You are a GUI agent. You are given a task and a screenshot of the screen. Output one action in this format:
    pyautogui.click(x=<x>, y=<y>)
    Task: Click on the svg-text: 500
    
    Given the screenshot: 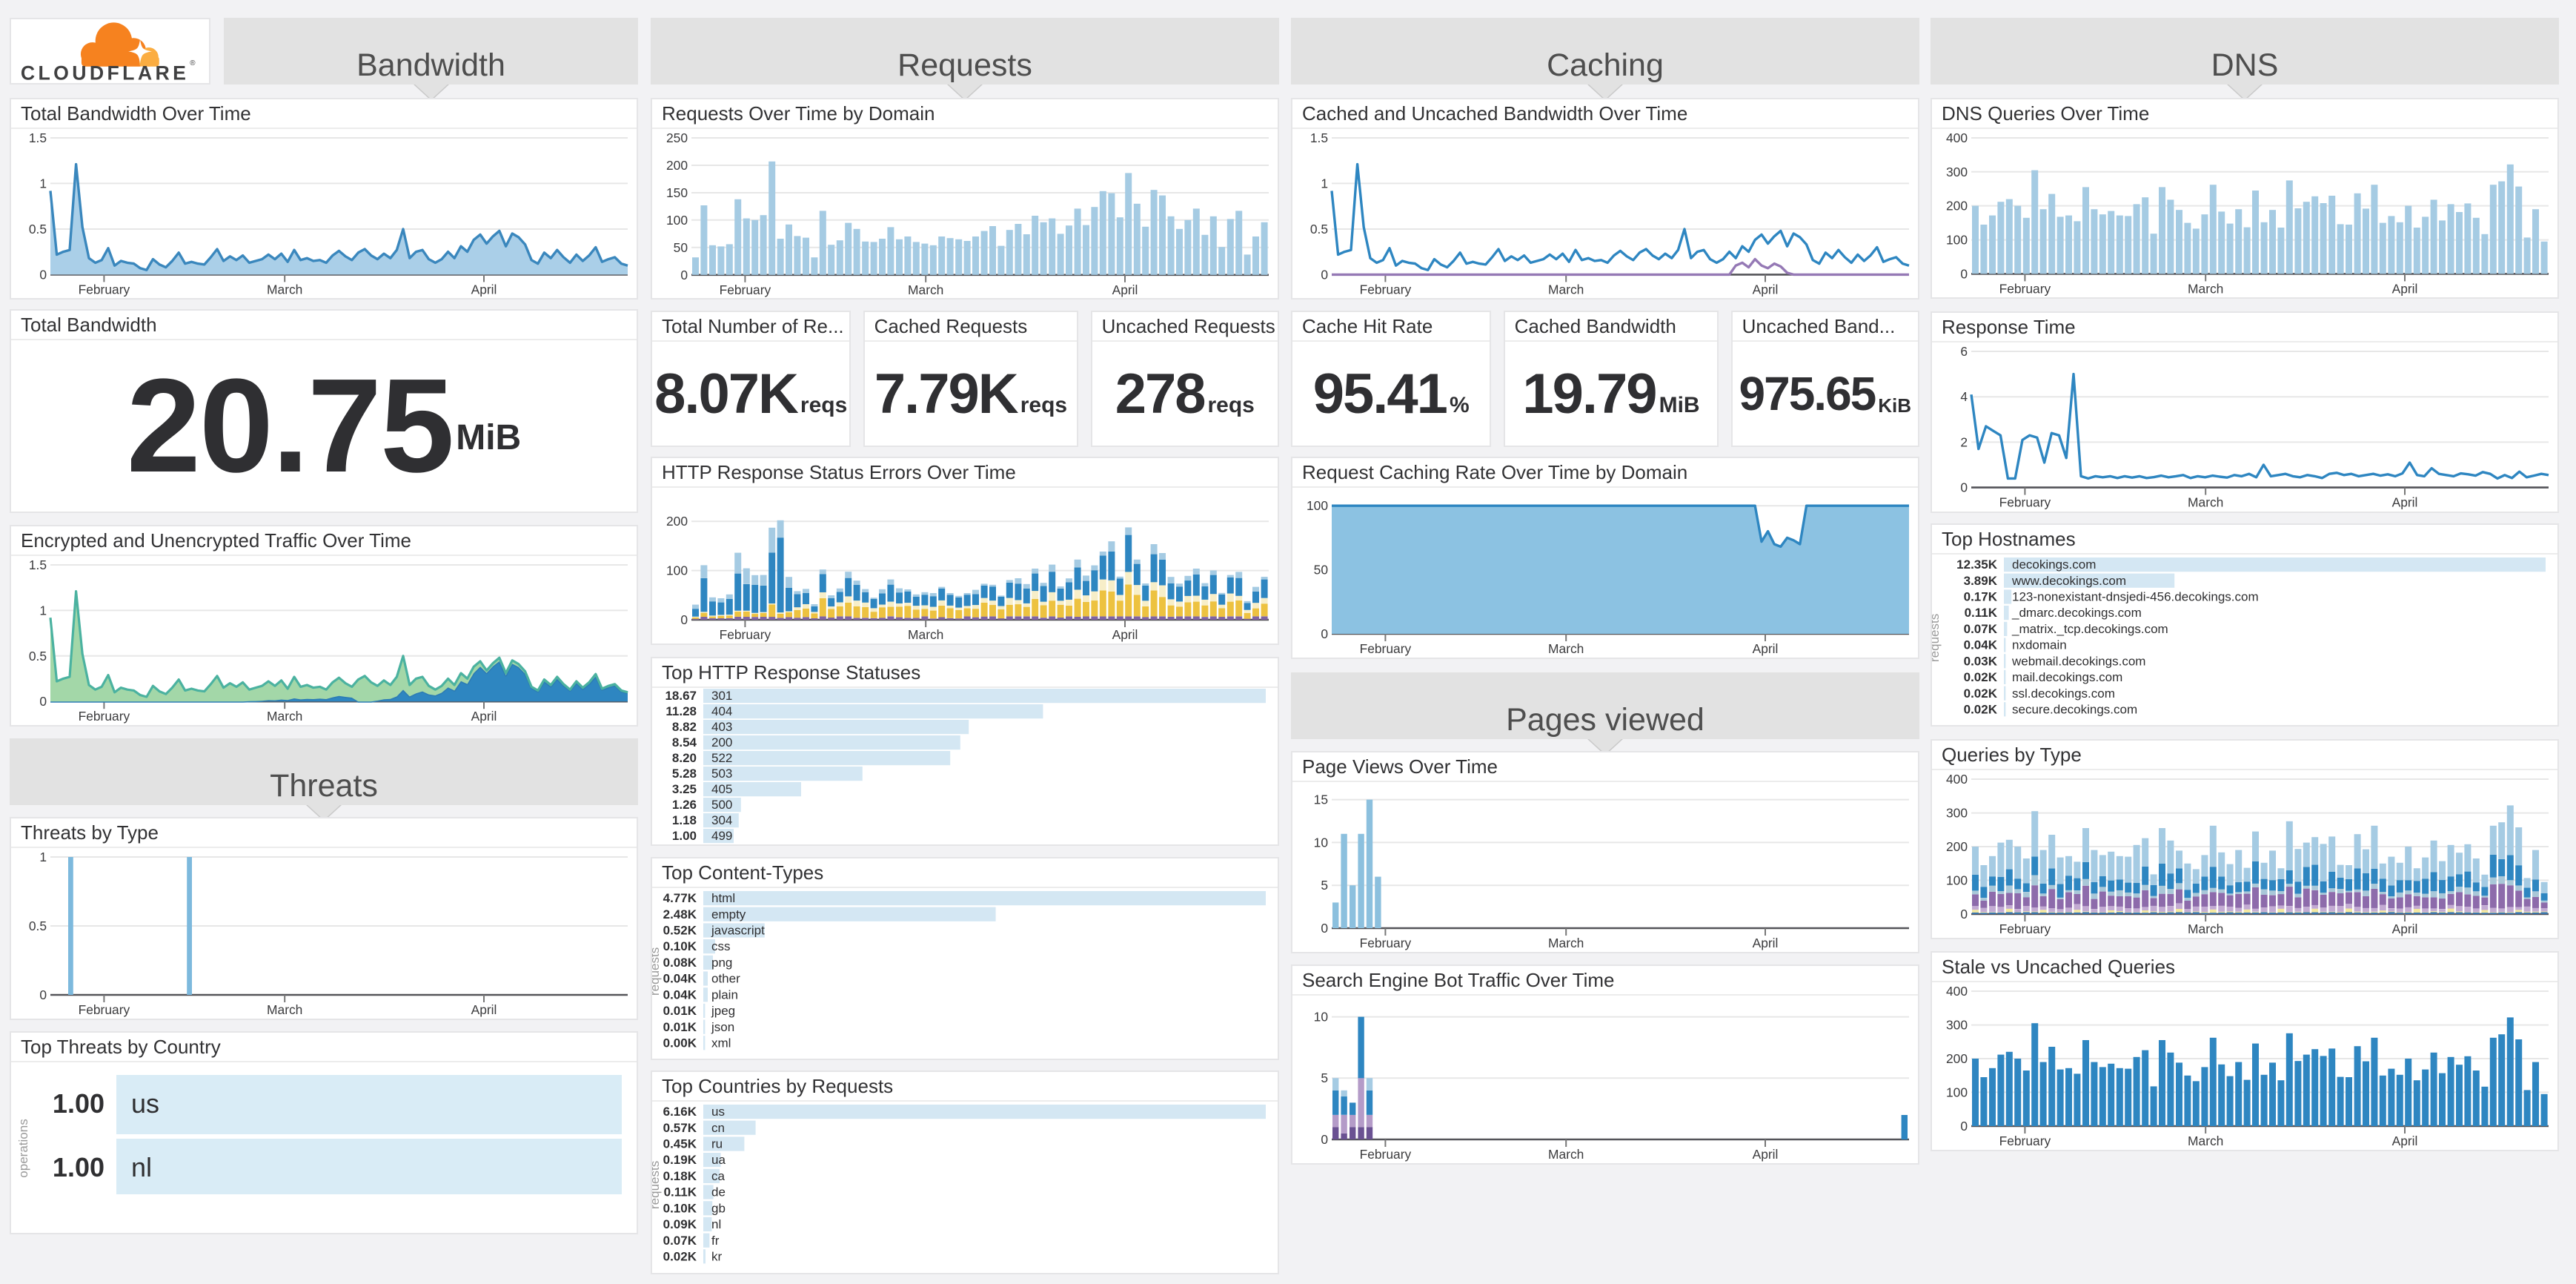 What is the action you would take?
    pyautogui.click(x=721, y=805)
    